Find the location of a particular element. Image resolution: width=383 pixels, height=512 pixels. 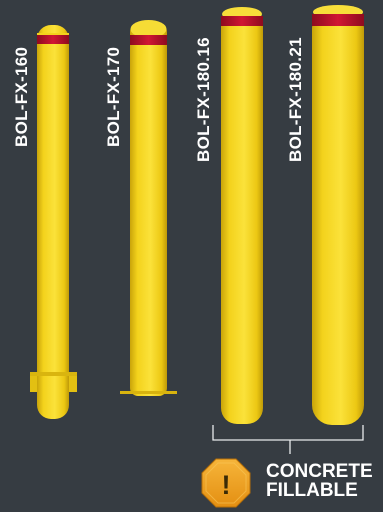

concrete-fillable-callout: CONCRETE FILLABLE is located at coordinates (324, 481).